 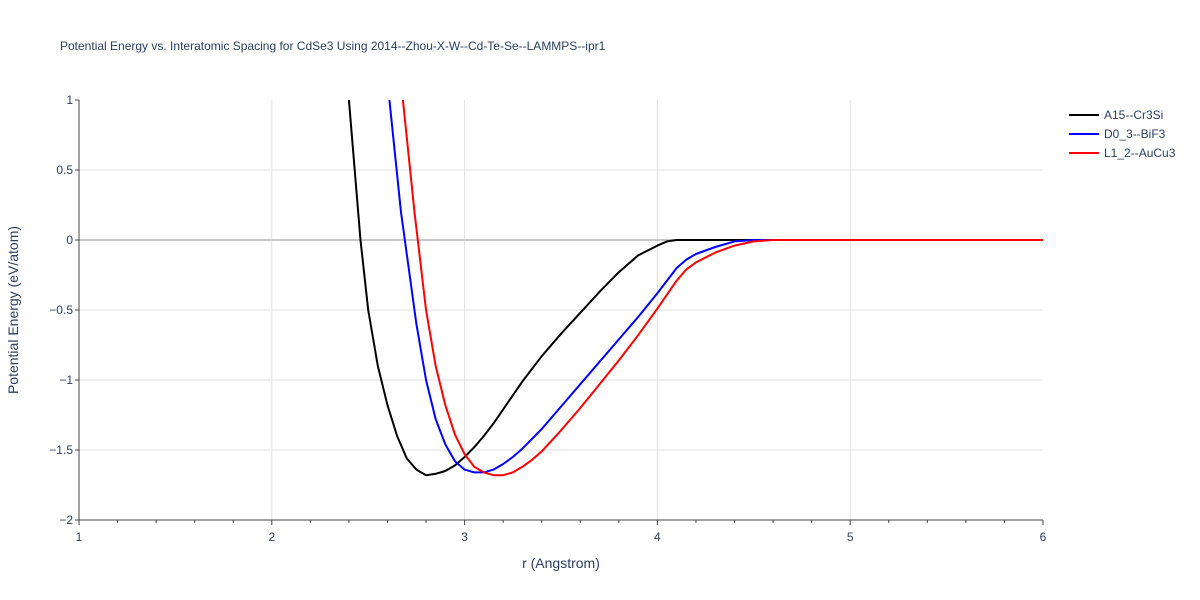 I want to click on legend-label: D0_3--BiF3, so click(x=1135, y=134).